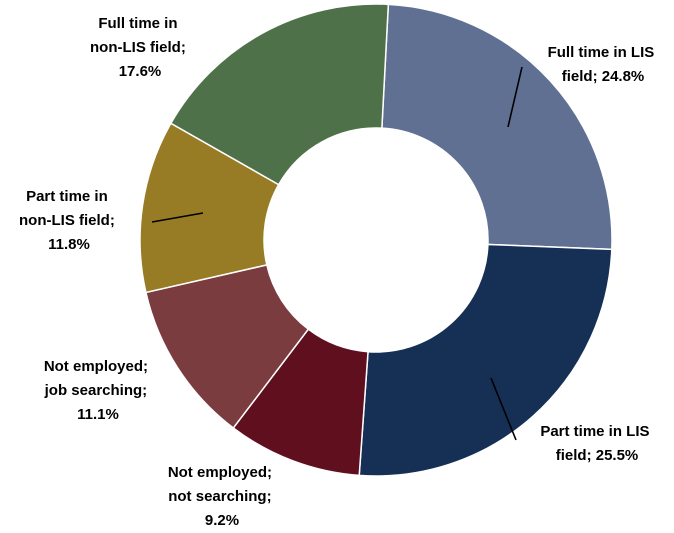 Image resolution: width=674 pixels, height=533 pixels. I want to click on slice-label-not-employed-not-searching: Not employed; not searching; 9.2%, so click(222, 496).